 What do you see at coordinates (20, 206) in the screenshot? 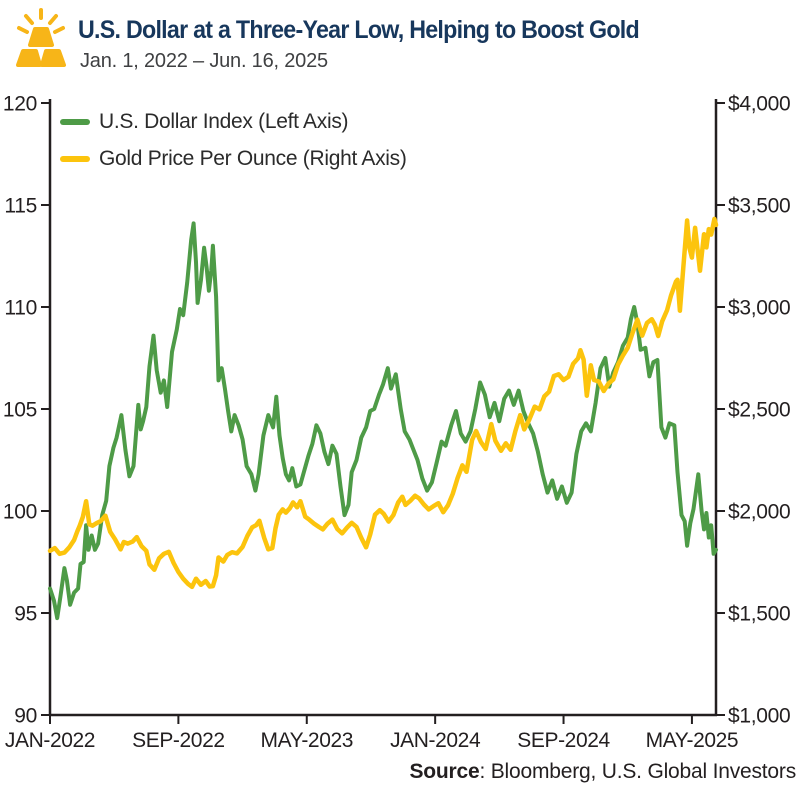
I see `y-left-tick-label: 115` at bounding box center [20, 206].